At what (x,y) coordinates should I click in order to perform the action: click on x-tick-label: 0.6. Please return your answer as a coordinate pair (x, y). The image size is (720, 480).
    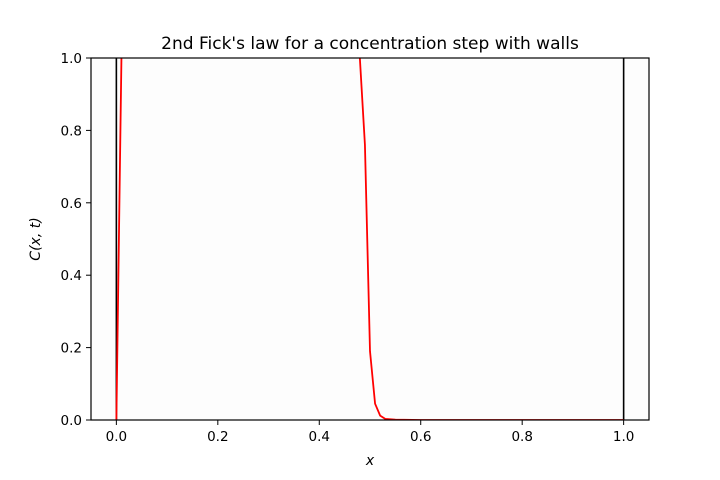
    Looking at the image, I should click on (420, 437).